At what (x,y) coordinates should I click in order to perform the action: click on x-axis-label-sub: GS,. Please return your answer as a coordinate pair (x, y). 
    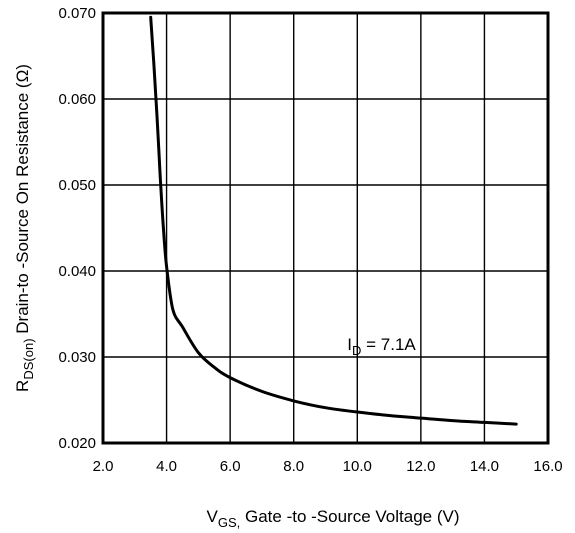
    Looking at the image, I should click on (229, 522).